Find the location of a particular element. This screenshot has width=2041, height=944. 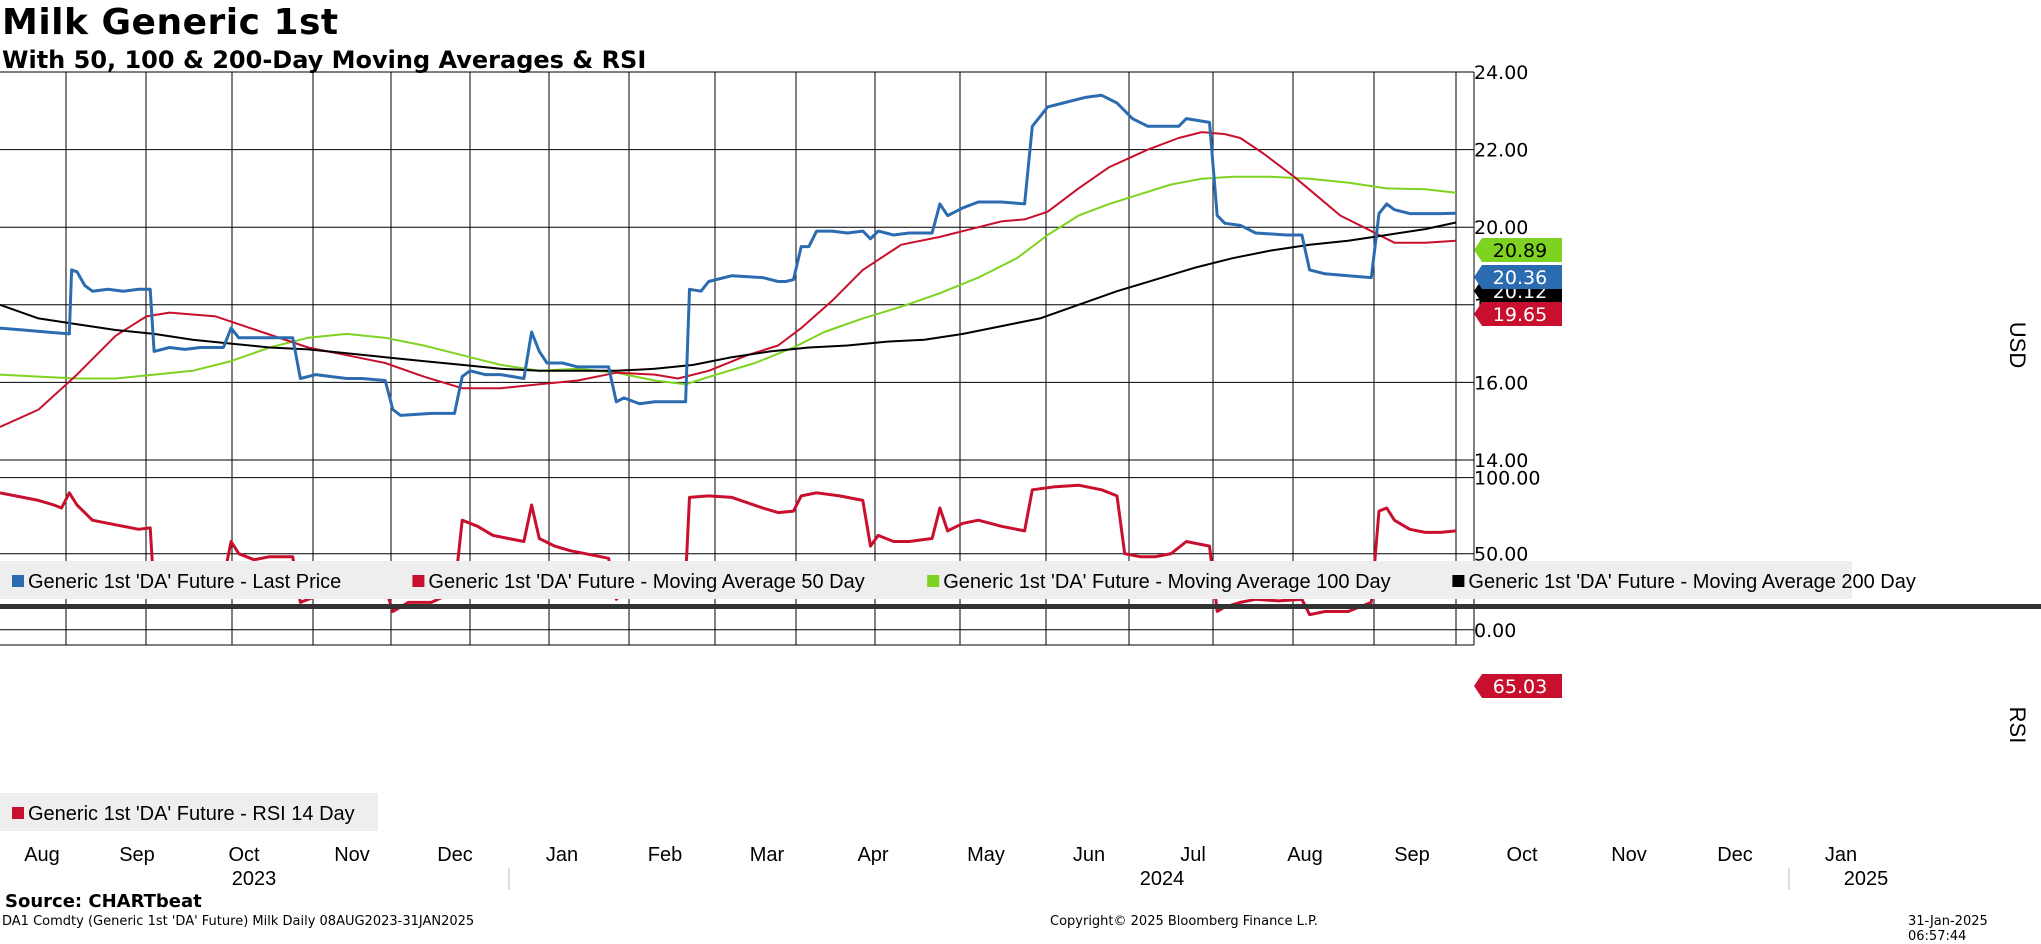

chart-title: Milk Generic 1st is located at coordinates (170, 22).